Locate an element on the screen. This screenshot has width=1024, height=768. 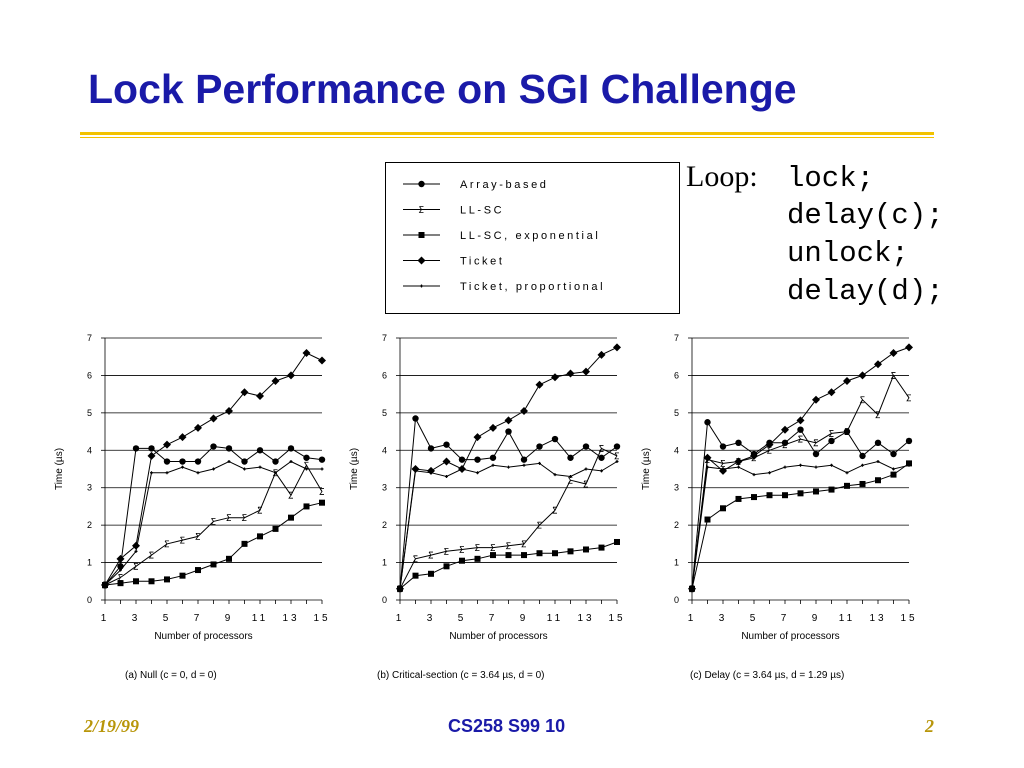
y-tick-label: 3 is located at coordinates (89, 488).